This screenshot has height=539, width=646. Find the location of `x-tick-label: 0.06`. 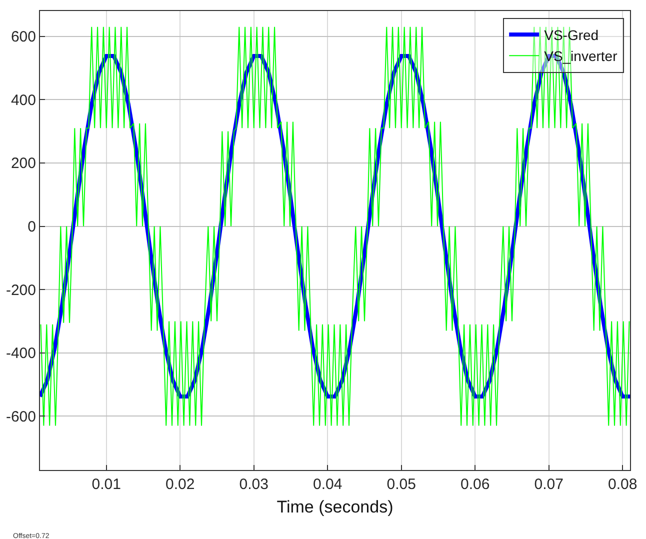

x-tick-label: 0.06 is located at coordinates (475, 484).